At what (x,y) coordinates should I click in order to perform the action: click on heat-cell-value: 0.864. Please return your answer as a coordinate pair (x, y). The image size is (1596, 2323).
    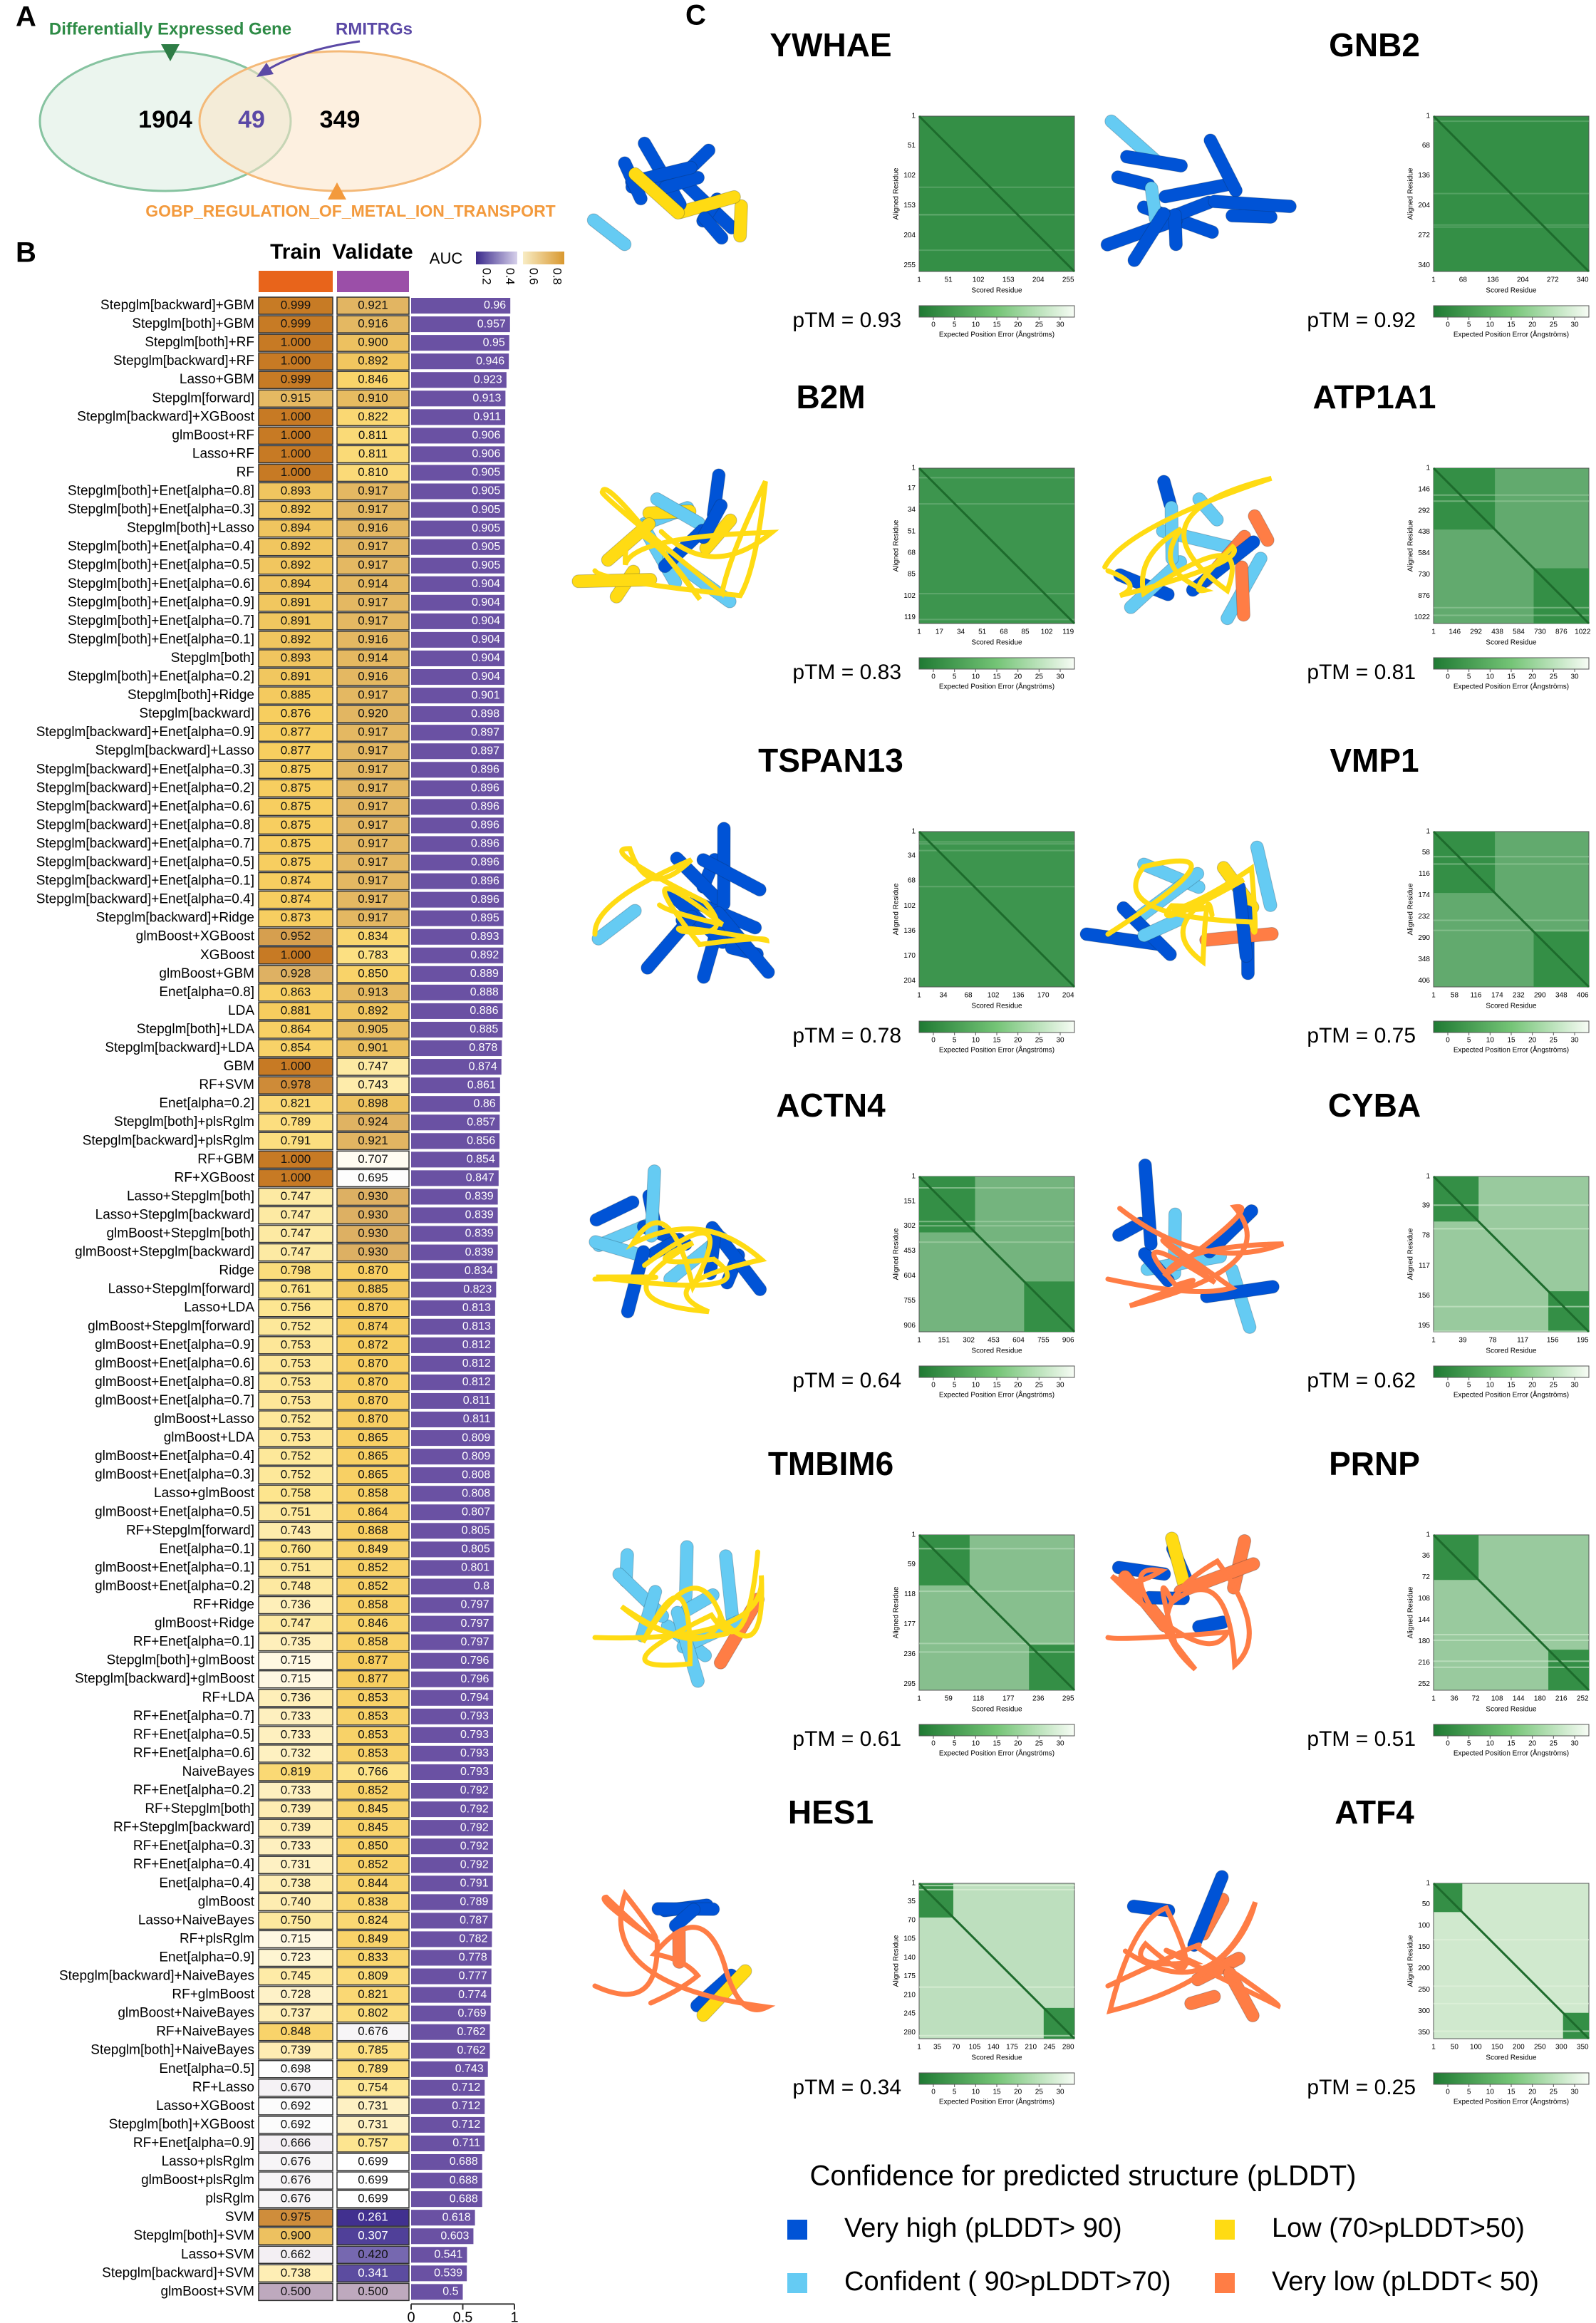
    Looking at the image, I should click on (296, 1028).